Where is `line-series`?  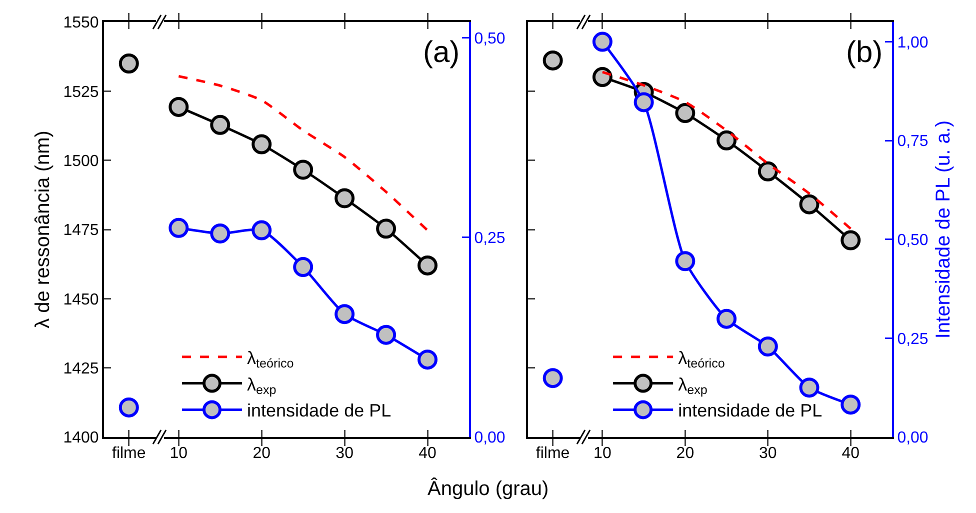 line-series is located at coordinates (303, 153).